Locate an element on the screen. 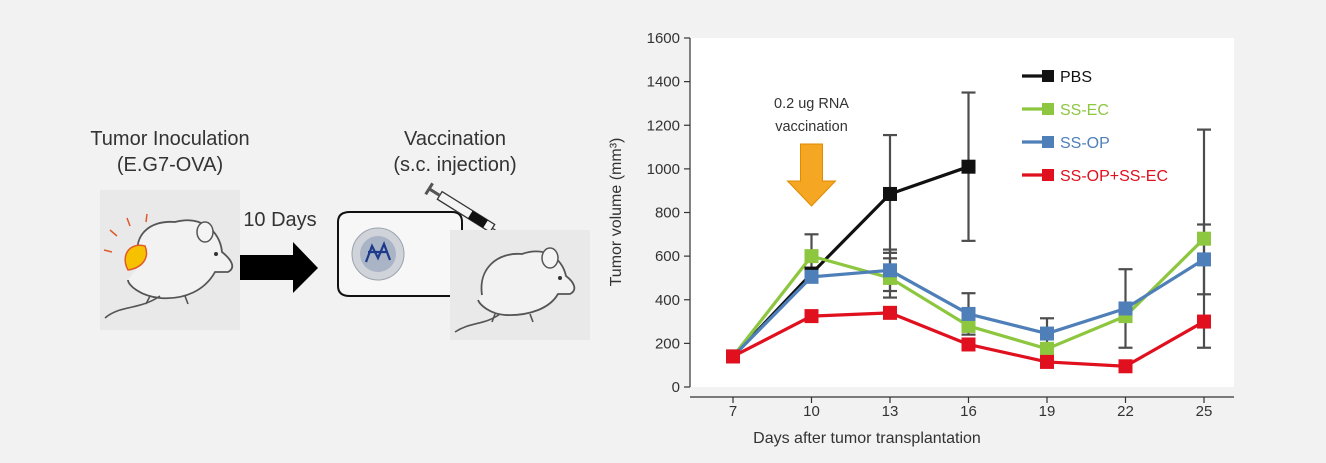  y-tick-label: 800 is located at coordinates (667, 213).